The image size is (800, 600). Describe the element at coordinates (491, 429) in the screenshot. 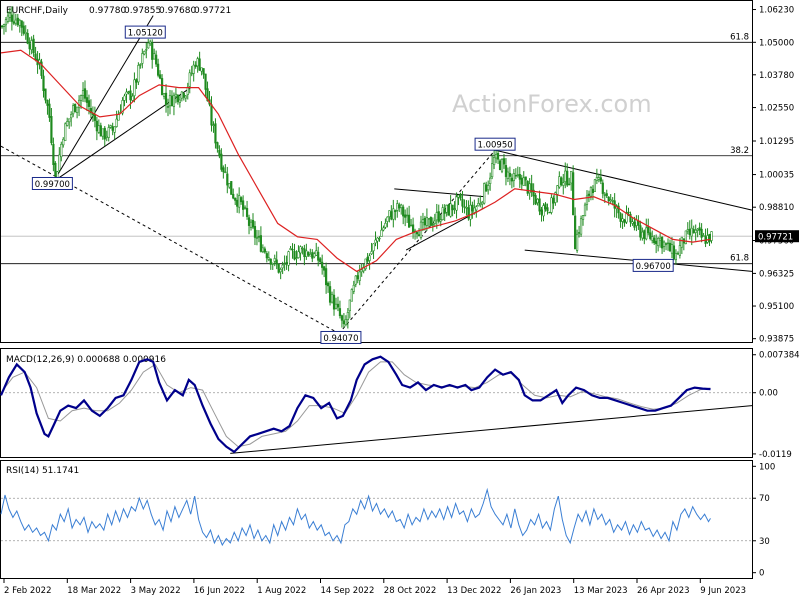

I see `macd-trendline` at that location.